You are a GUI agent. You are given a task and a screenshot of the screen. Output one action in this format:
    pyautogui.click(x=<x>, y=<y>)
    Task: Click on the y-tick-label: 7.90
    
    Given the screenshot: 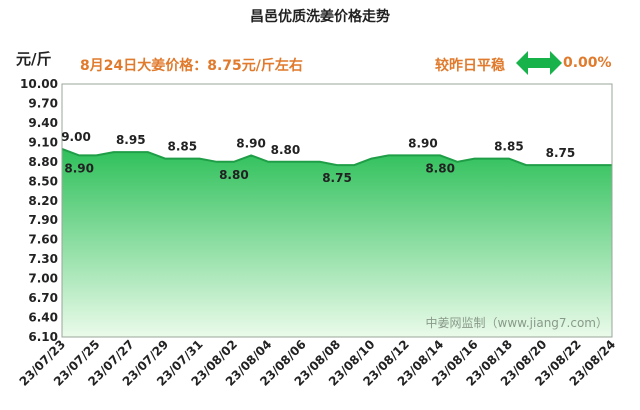 What is the action you would take?
    pyautogui.click(x=43, y=220)
    